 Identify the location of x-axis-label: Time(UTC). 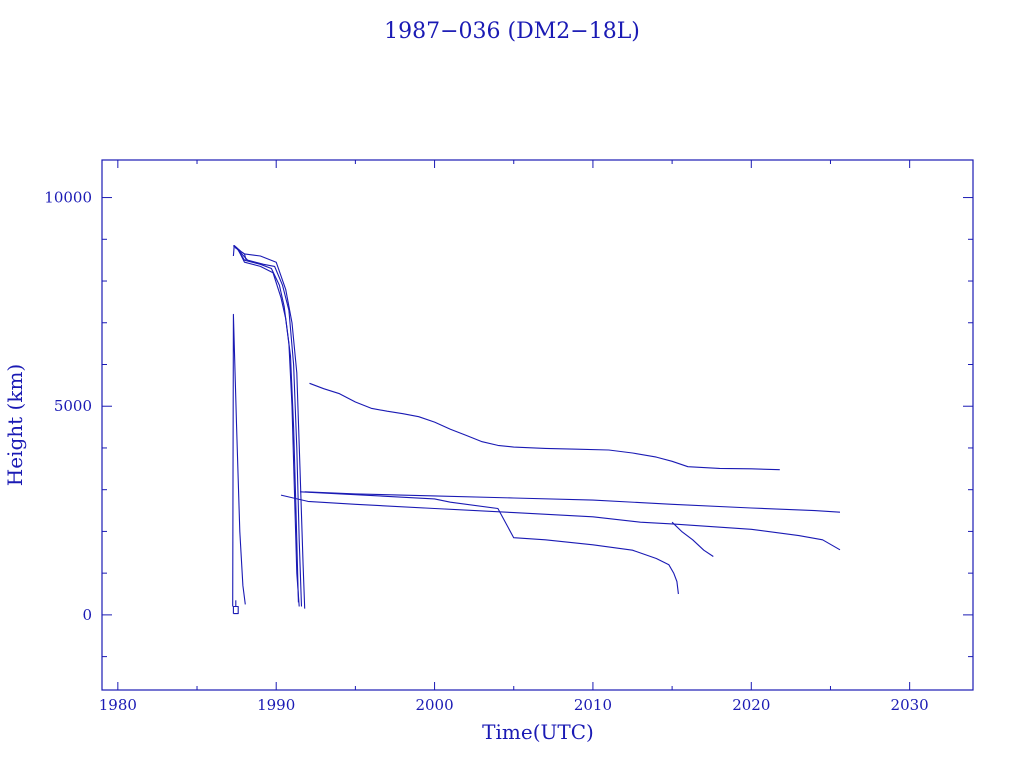
(538, 732).